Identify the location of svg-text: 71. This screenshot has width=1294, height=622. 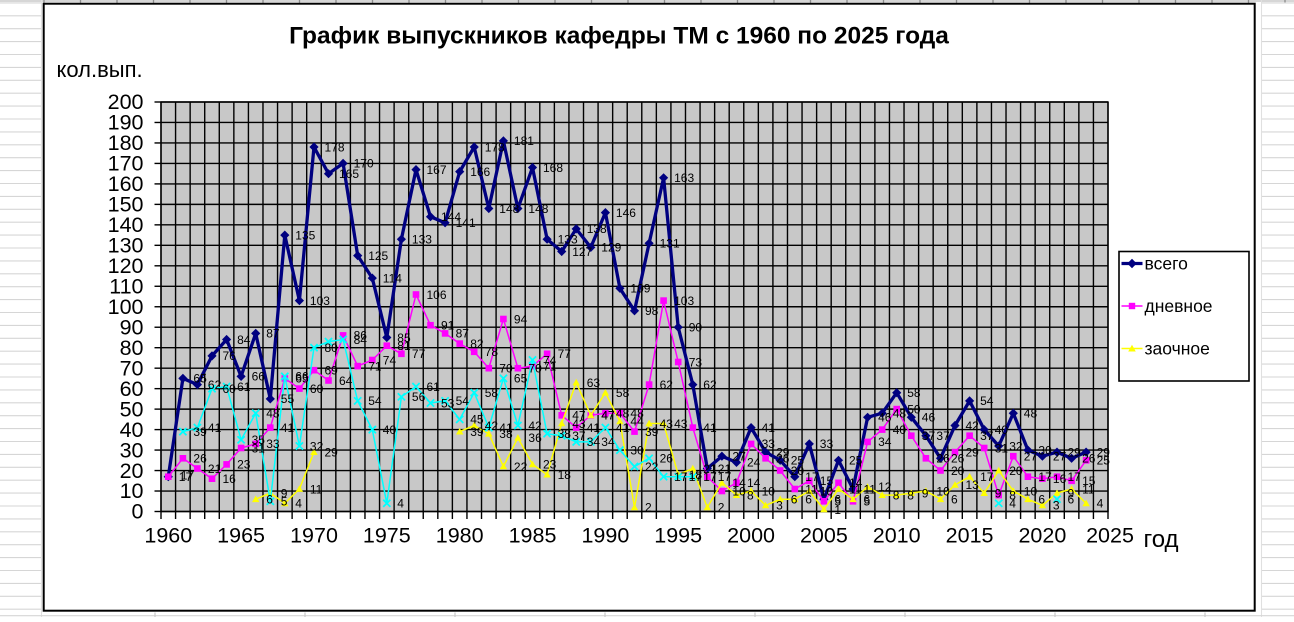
(375, 366).